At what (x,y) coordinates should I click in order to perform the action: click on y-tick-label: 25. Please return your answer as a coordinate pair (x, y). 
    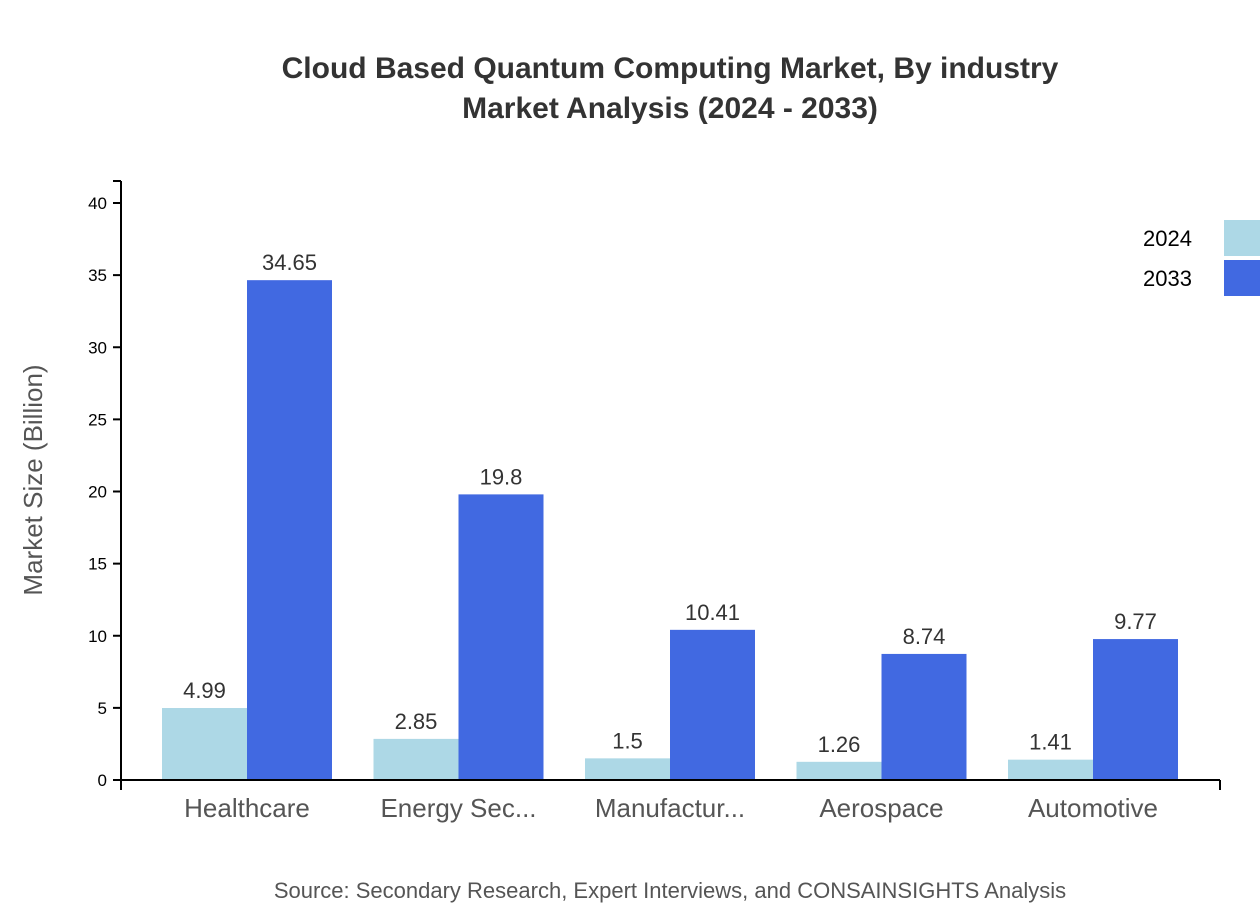
    Looking at the image, I should click on (97, 419).